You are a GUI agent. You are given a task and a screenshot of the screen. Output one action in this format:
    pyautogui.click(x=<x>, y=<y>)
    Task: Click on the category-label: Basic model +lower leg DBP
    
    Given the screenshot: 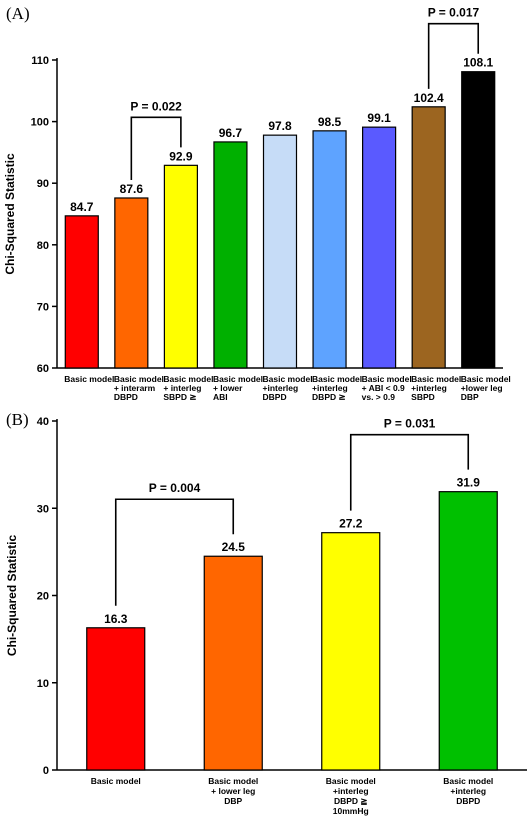 What is the action you would take?
    pyautogui.click(x=486, y=387)
    